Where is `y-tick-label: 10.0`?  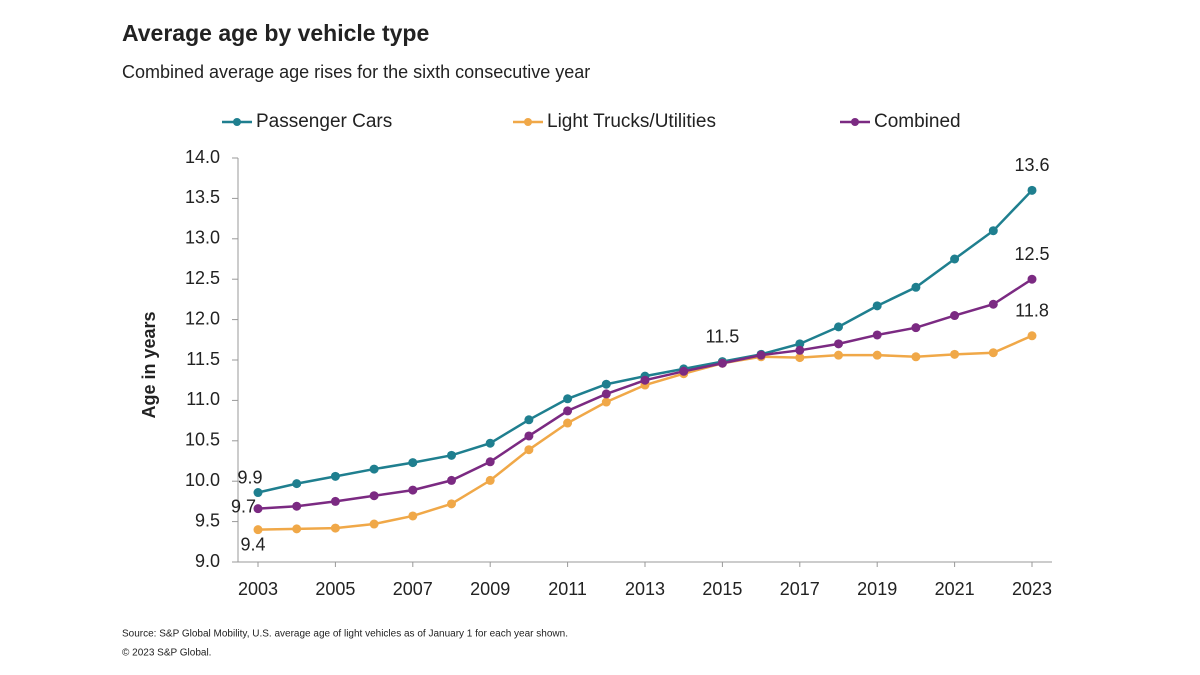
y-tick-label: 10.0 is located at coordinates (202, 480).